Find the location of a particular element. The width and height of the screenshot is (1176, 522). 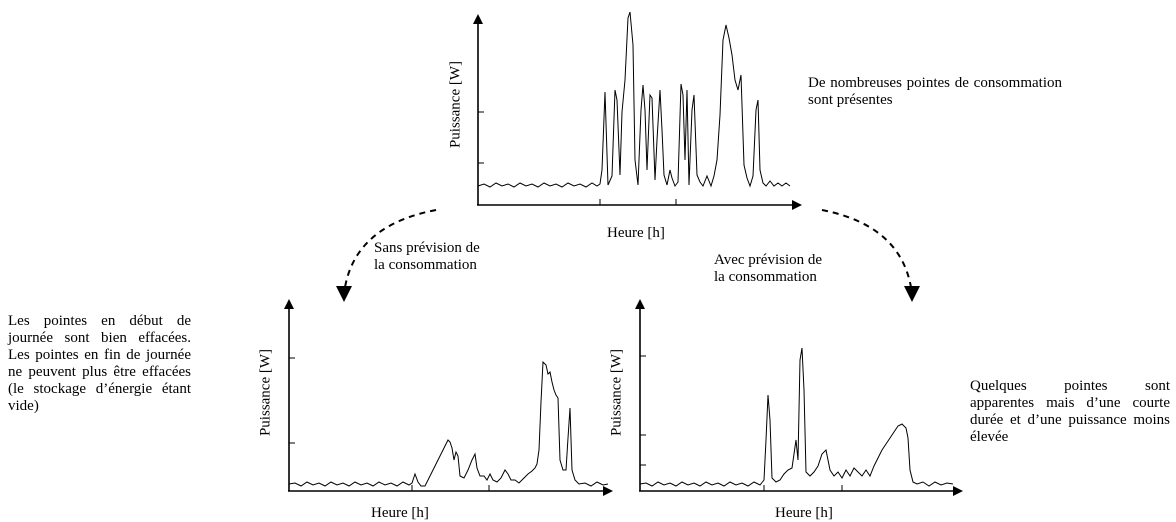

left-chart is located at coordinates (448, 397).